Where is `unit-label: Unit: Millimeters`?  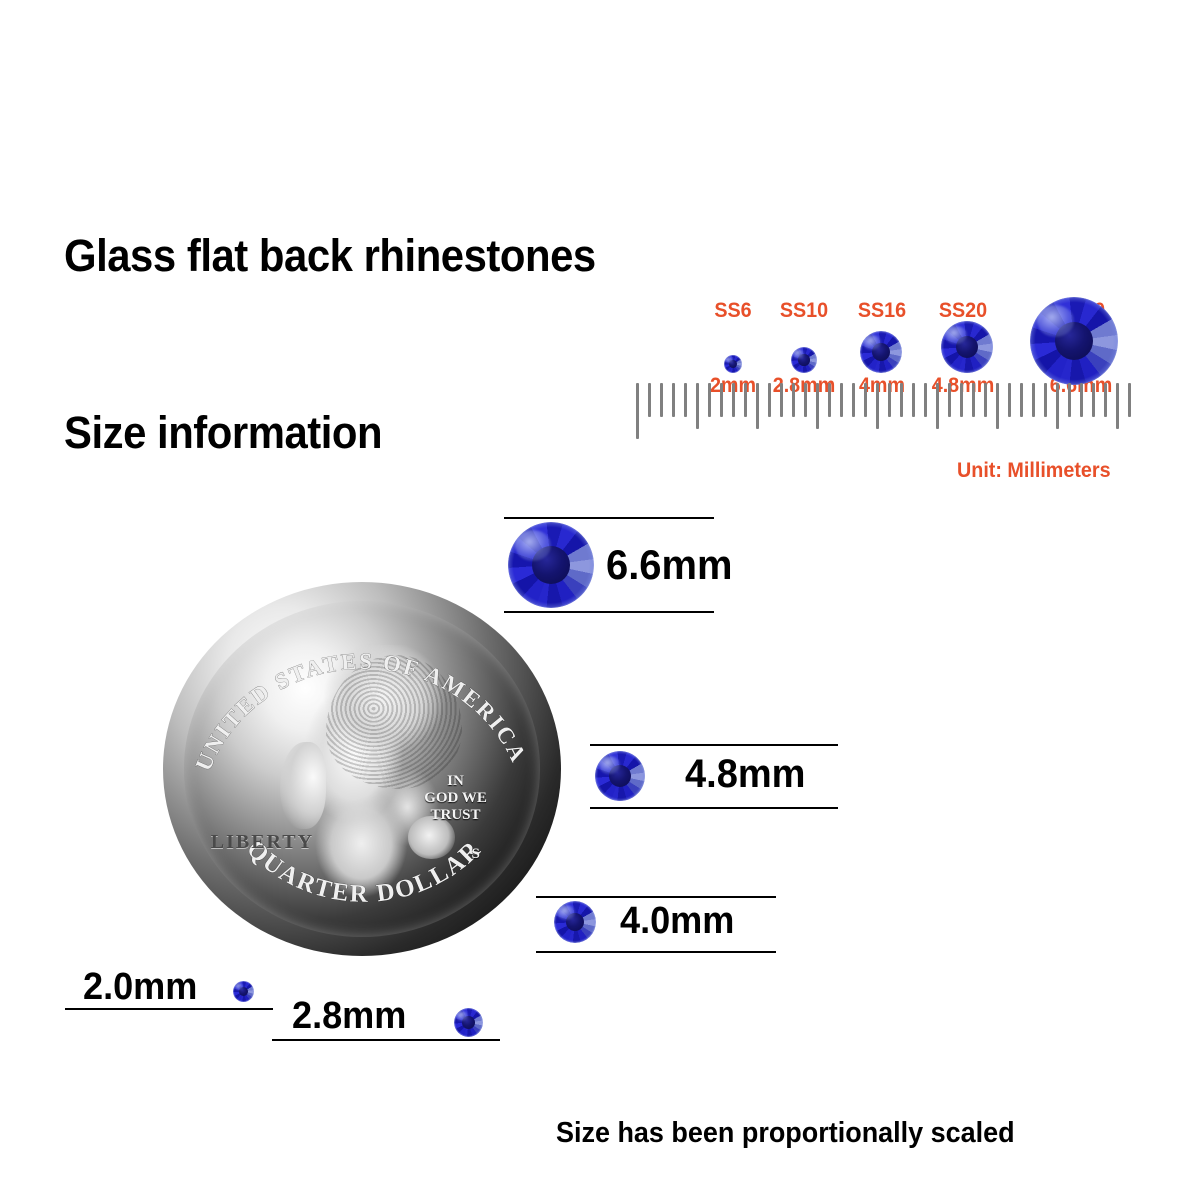
unit-label: Unit: Millimeters is located at coordinates (1034, 470).